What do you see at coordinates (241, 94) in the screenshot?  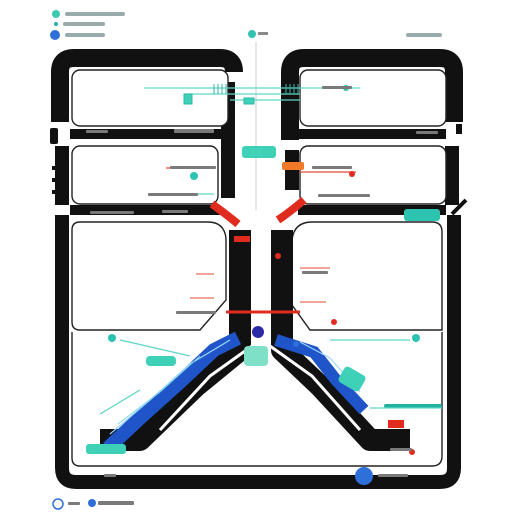 I see `hatch-marks` at bounding box center [241, 94].